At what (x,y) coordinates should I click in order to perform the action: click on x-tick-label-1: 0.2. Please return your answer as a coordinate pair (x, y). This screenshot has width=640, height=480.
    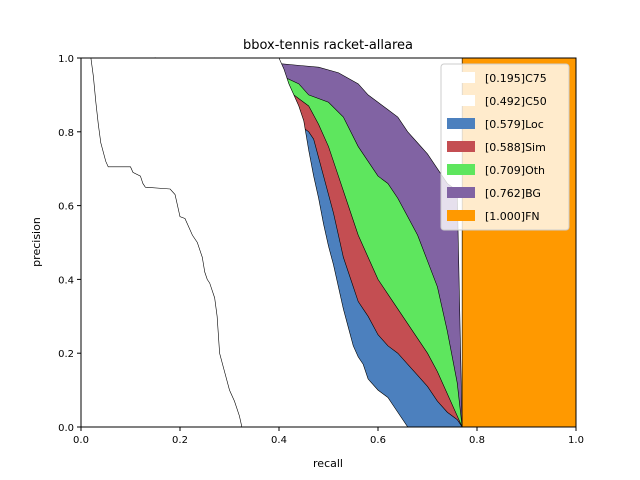
    Looking at the image, I should click on (180, 440).